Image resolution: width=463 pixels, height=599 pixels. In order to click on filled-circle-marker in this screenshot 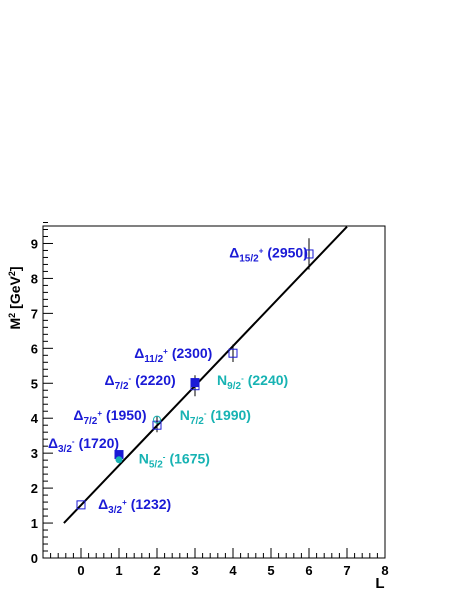, I will do `click(119, 460)`.